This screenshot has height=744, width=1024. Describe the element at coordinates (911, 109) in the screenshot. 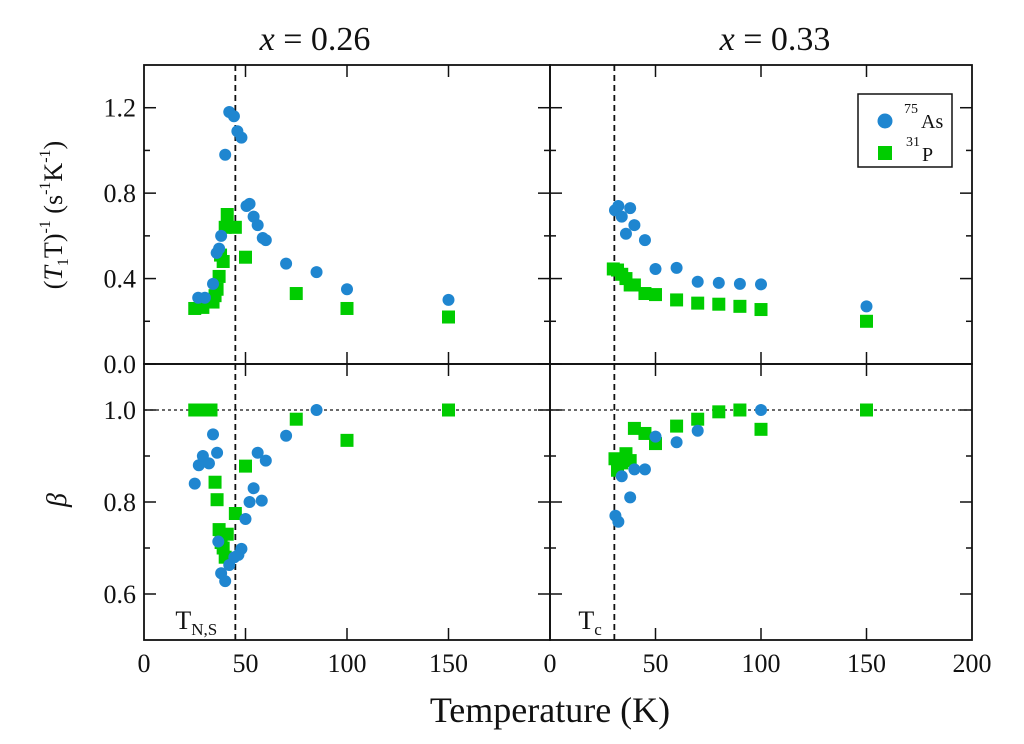

I see `legend-as-sup: 75` at that location.